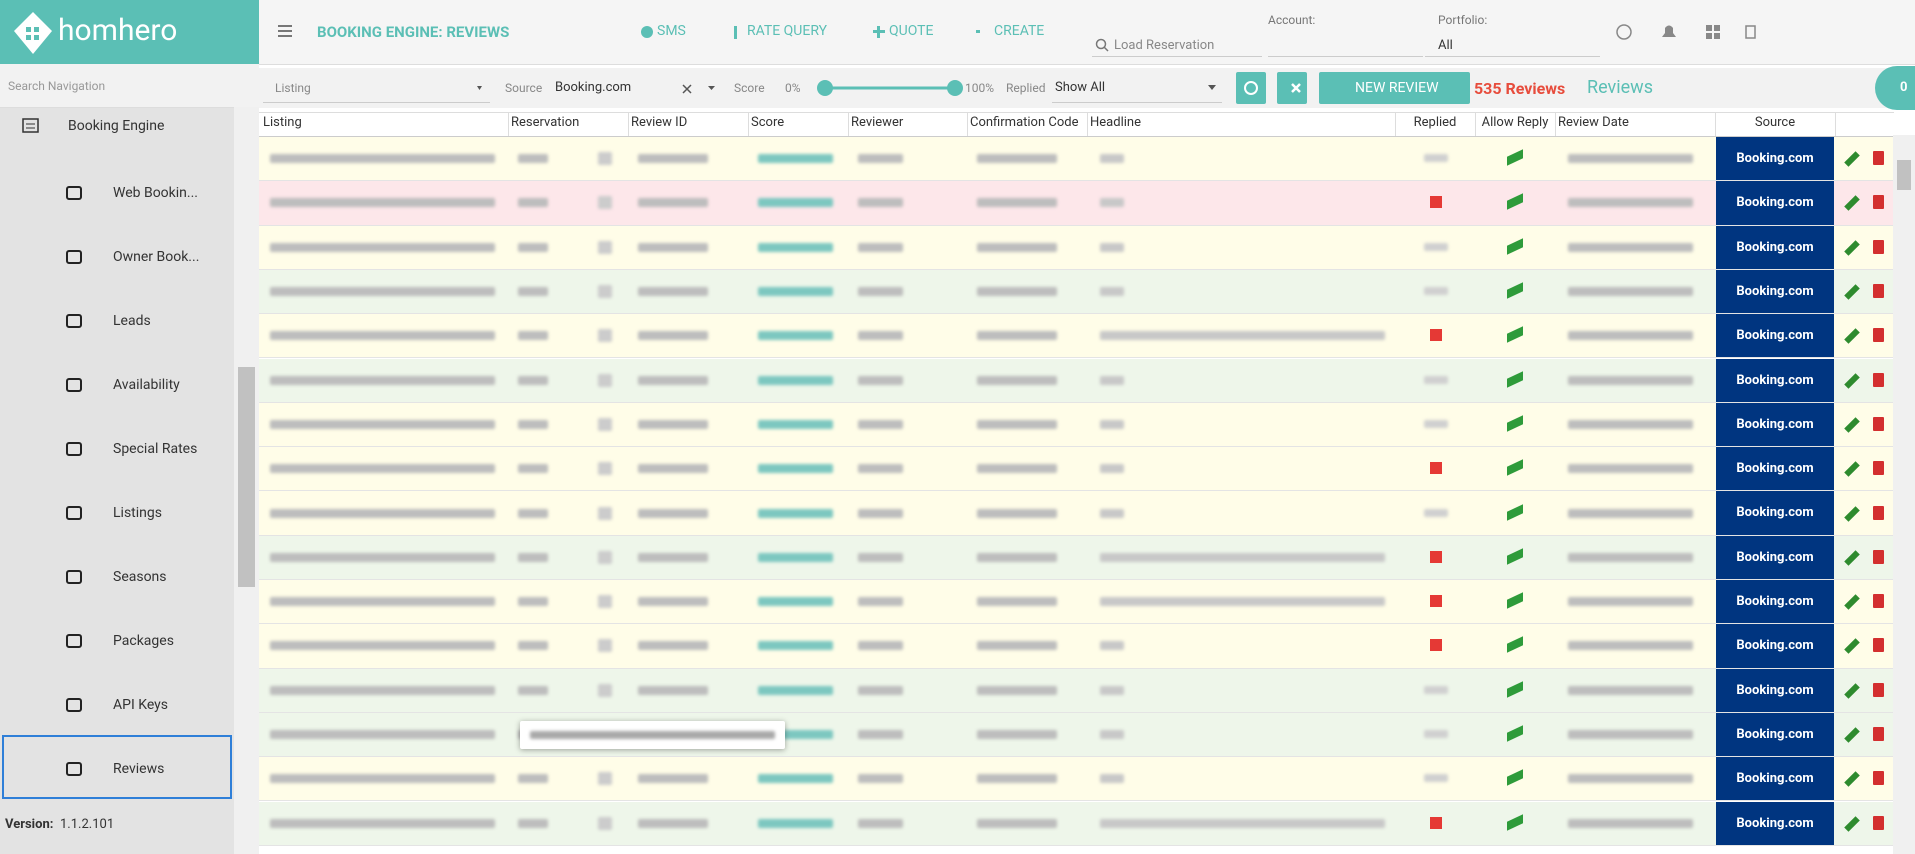  What do you see at coordinates (1904, 175) in the screenshot?
I see `table-scroll-thumb` at bounding box center [1904, 175].